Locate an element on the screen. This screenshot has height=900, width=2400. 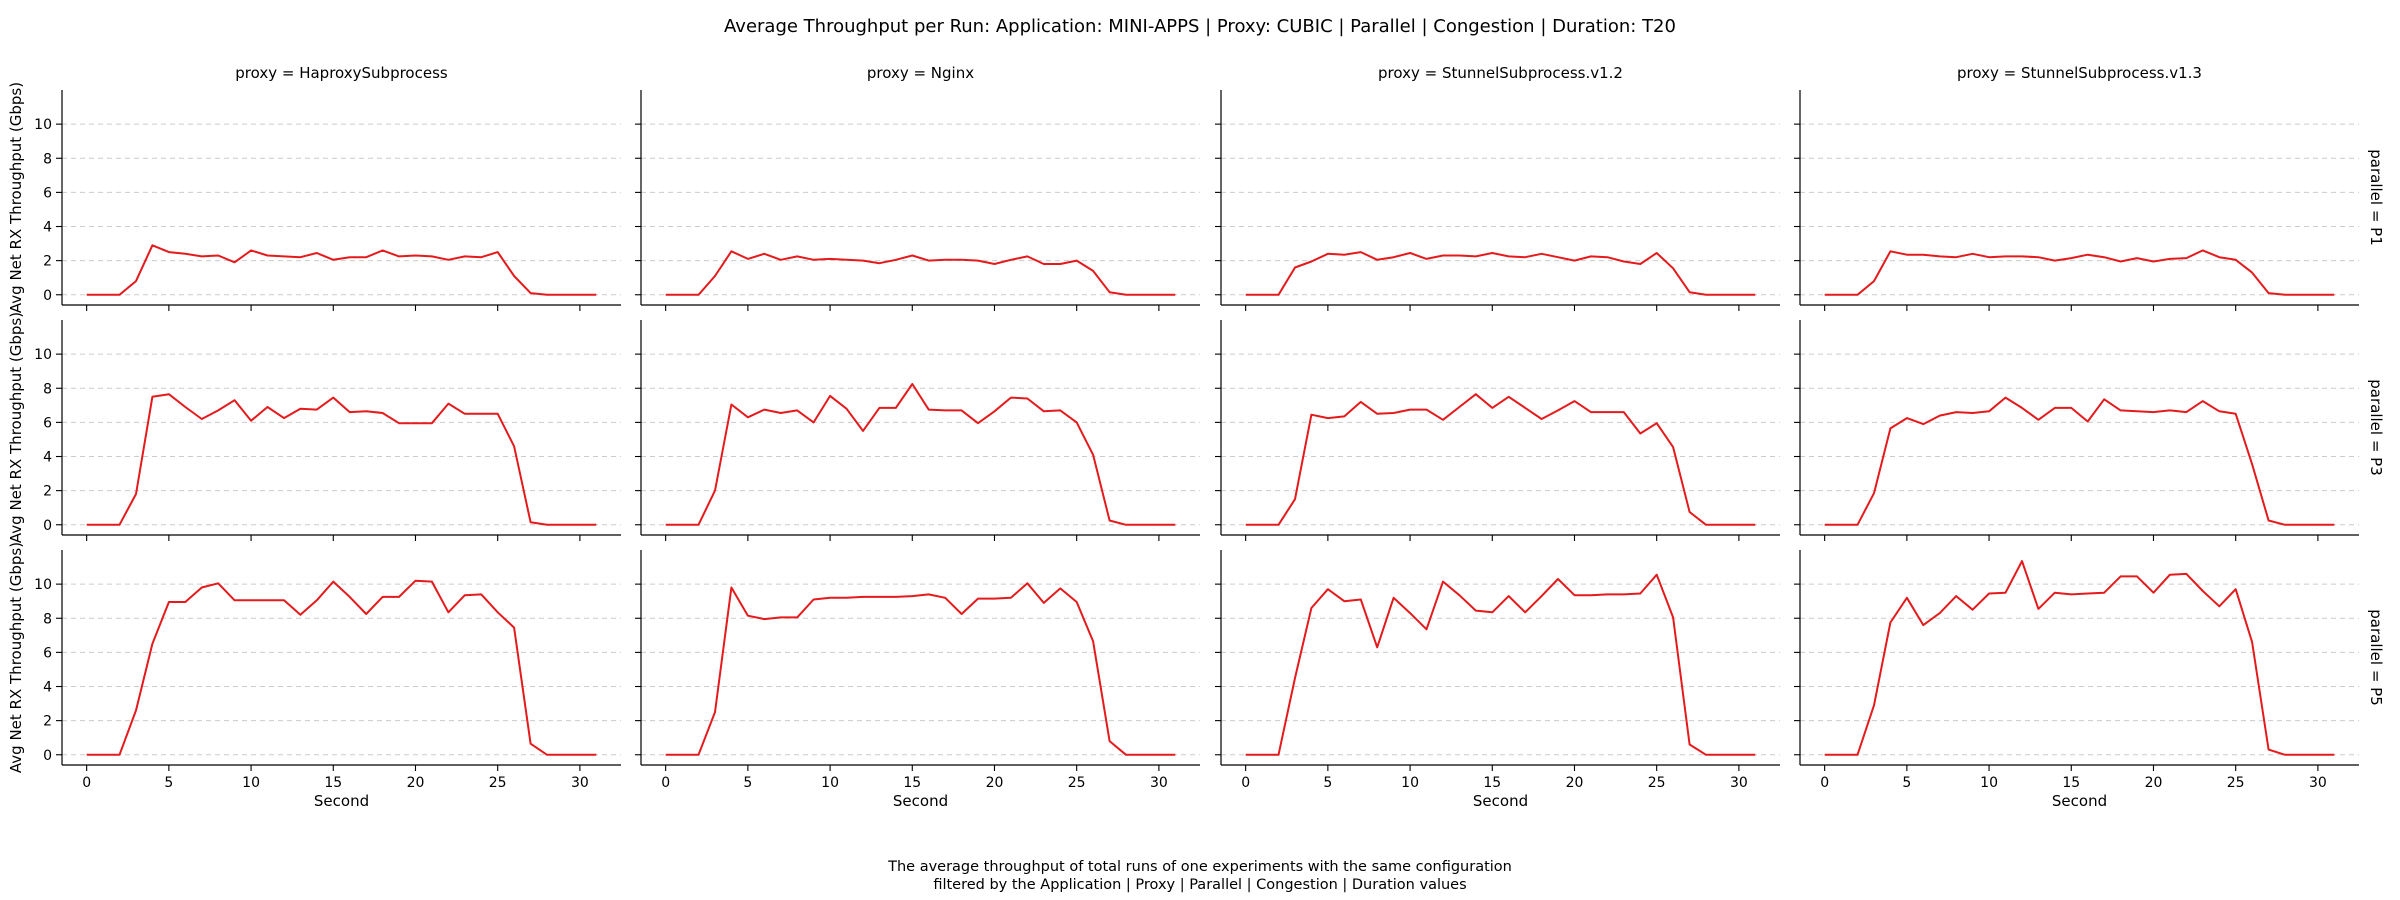
row-title: parallel = P1 is located at coordinates (2376, 197).